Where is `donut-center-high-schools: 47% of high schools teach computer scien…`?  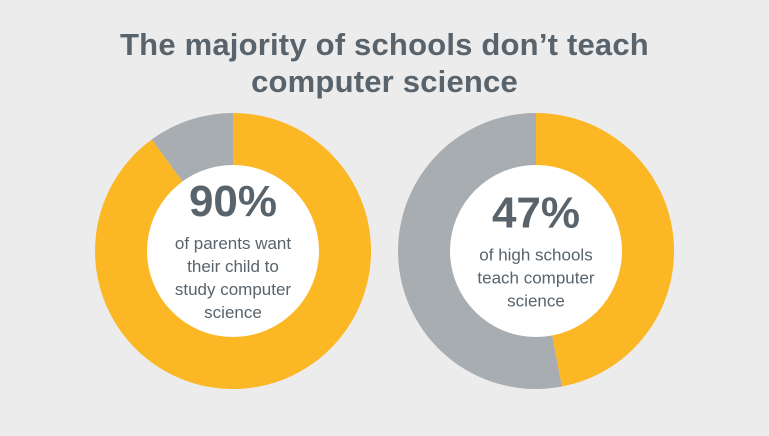 donut-center-high-schools: 47% of high schools teach computer scien… is located at coordinates (536, 250).